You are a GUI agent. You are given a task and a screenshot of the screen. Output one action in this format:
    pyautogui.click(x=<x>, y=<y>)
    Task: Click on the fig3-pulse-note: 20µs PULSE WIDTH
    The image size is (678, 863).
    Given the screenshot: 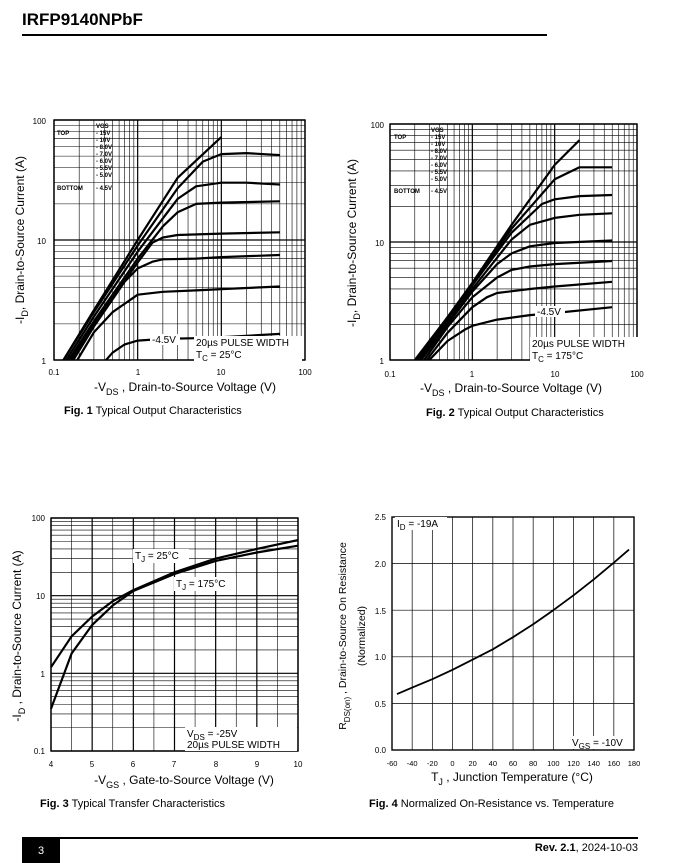 What is the action you would take?
    pyautogui.click(x=233, y=745)
    